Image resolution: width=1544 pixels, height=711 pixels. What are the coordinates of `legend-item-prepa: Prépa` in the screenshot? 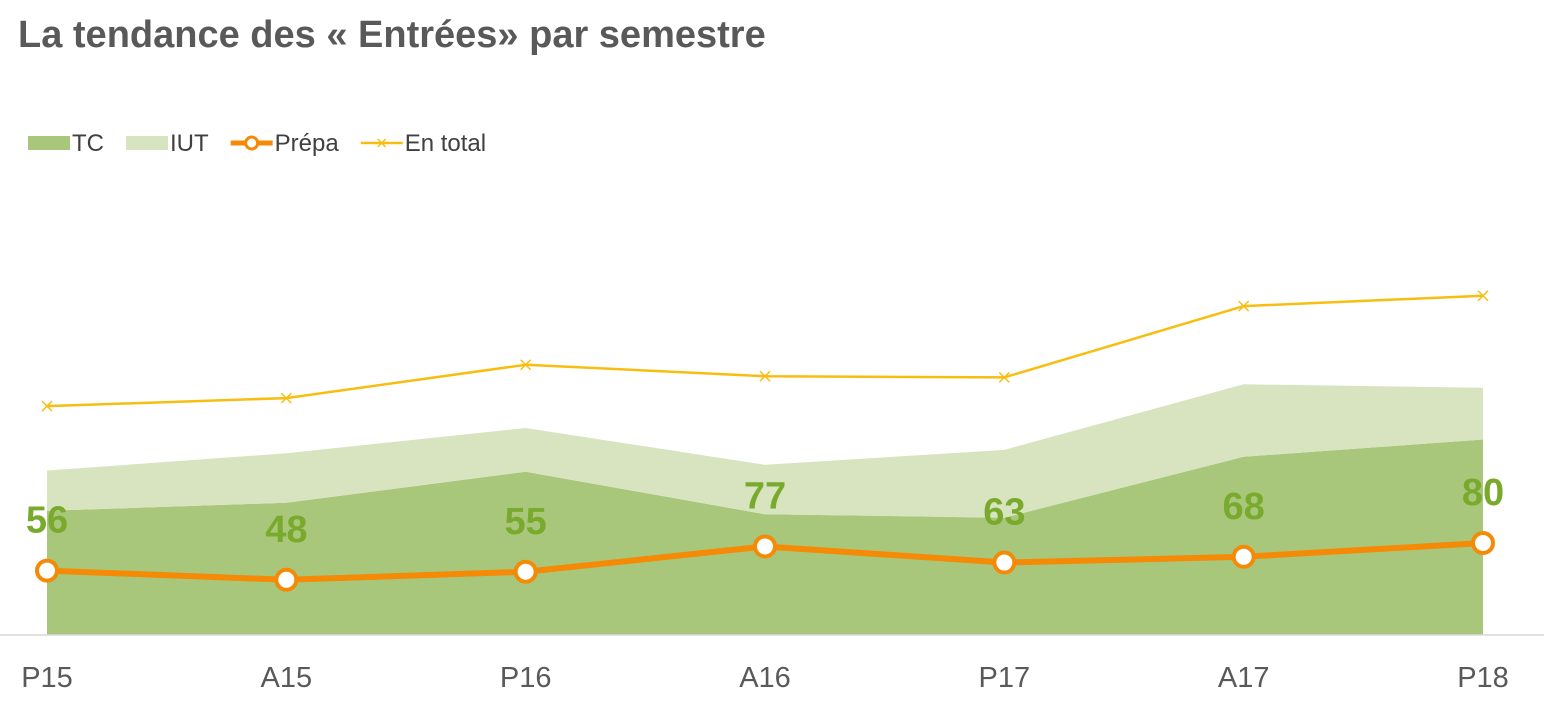 It's located at (285, 143).